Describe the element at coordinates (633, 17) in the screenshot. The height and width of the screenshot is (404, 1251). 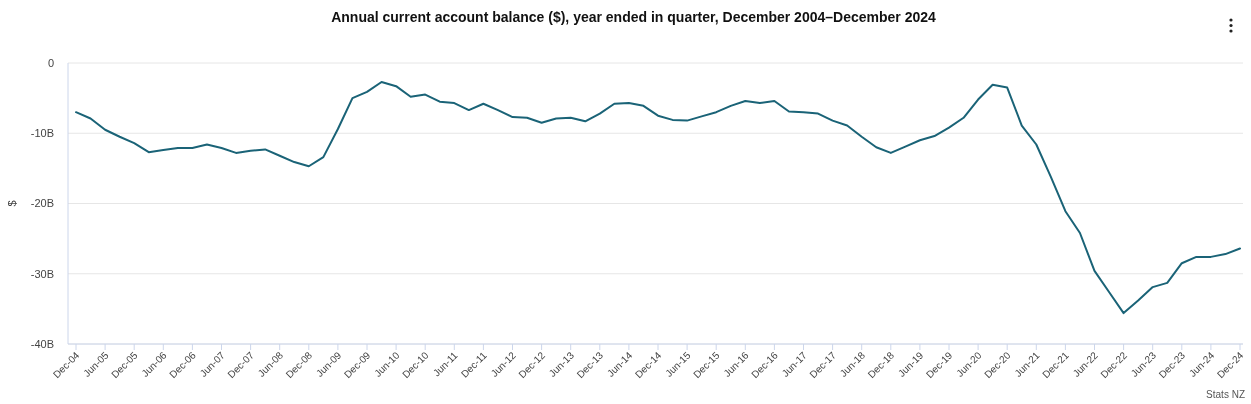
I see `chart-title: Annual current account balance ($), year ended in quarter, December 2004–December 2024` at that location.